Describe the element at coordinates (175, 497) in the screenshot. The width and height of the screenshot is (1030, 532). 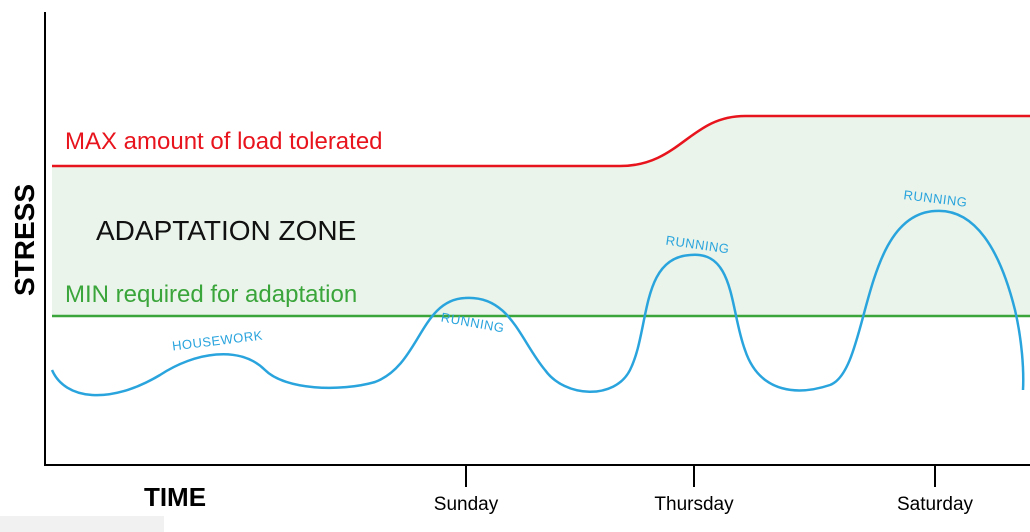
I see `x-axis-label: TIME` at that location.